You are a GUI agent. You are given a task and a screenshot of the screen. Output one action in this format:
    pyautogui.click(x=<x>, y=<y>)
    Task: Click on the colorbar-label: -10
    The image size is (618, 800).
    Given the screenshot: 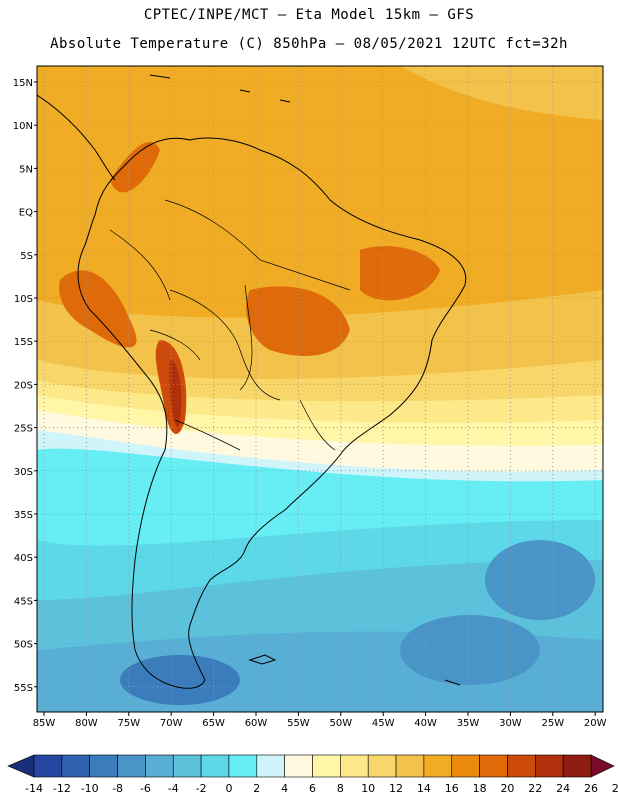 What is the action you would take?
    pyautogui.click(x=90, y=788)
    